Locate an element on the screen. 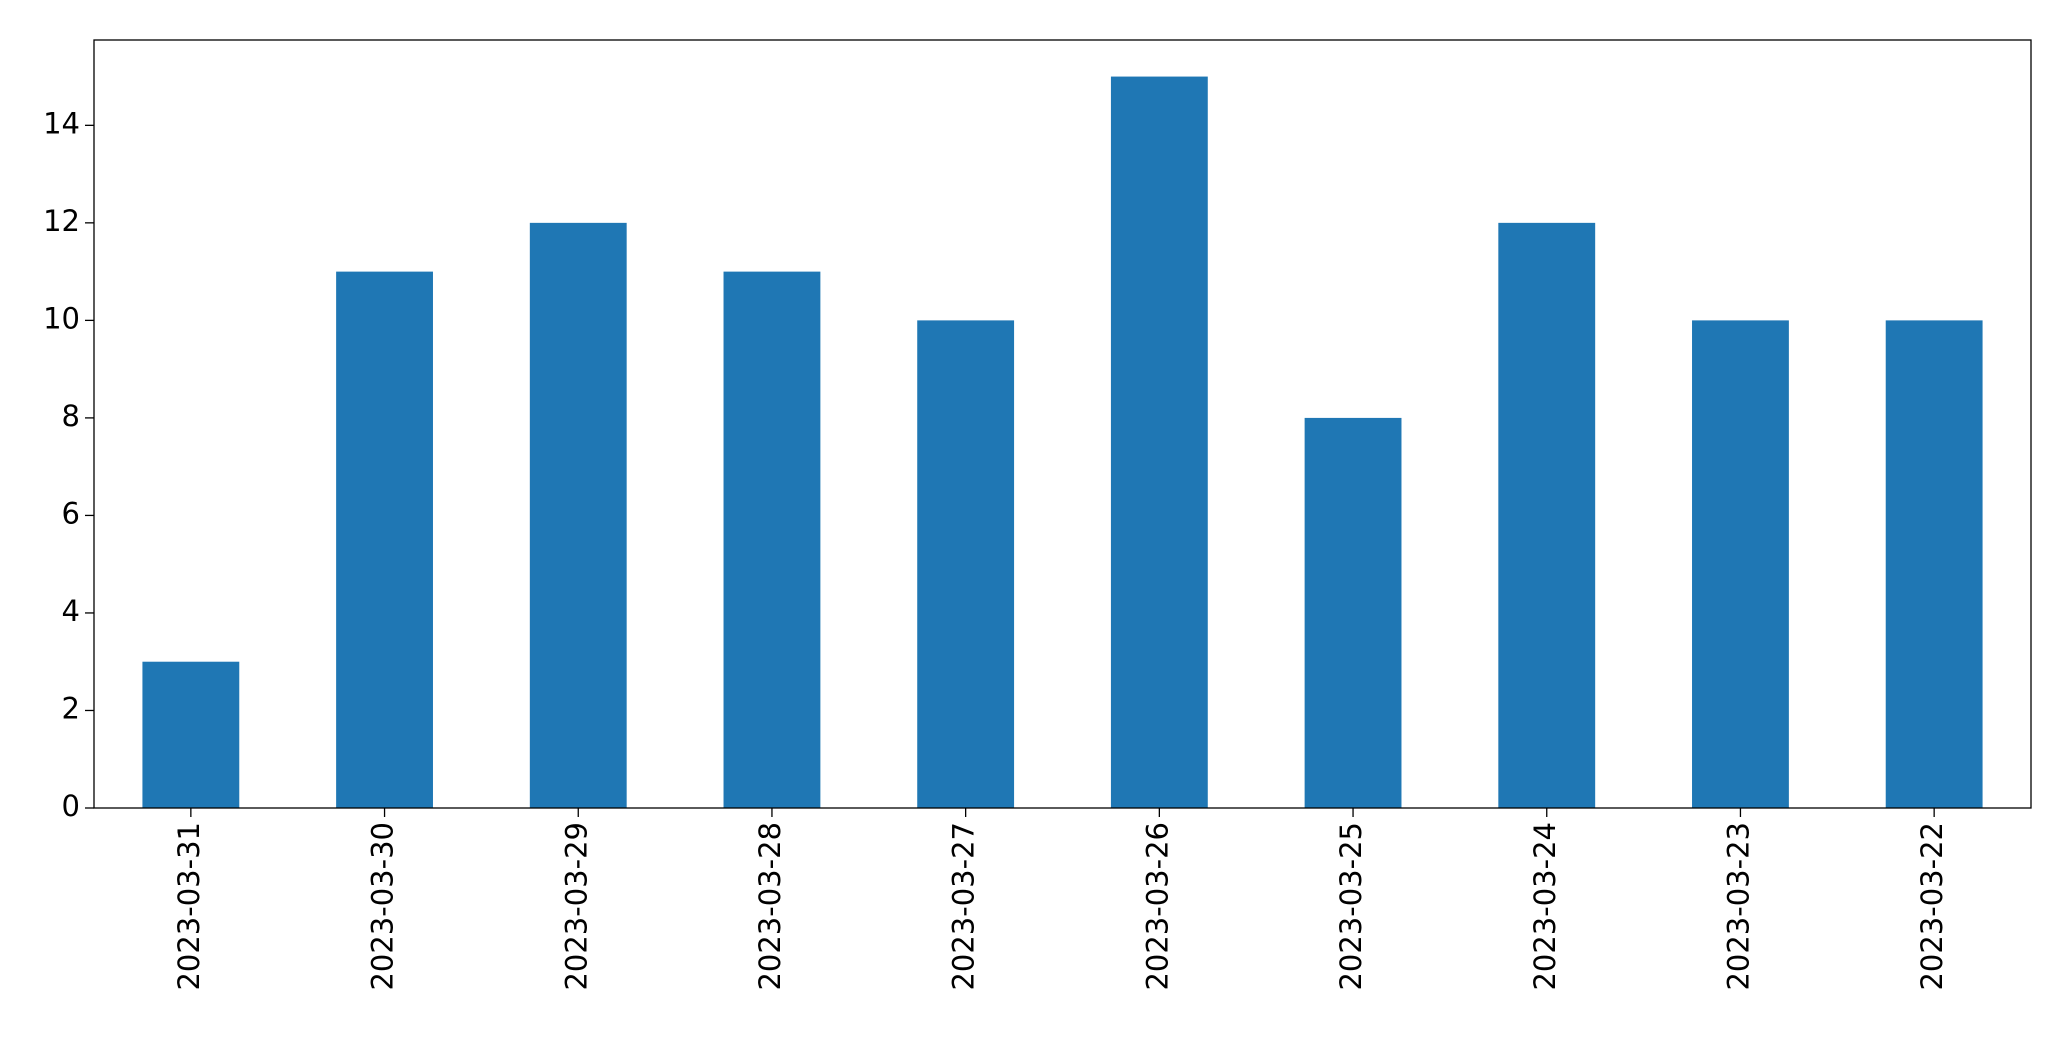 This screenshot has width=2071, height=1061. y-tick-label: 4 is located at coordinates (71, 611).